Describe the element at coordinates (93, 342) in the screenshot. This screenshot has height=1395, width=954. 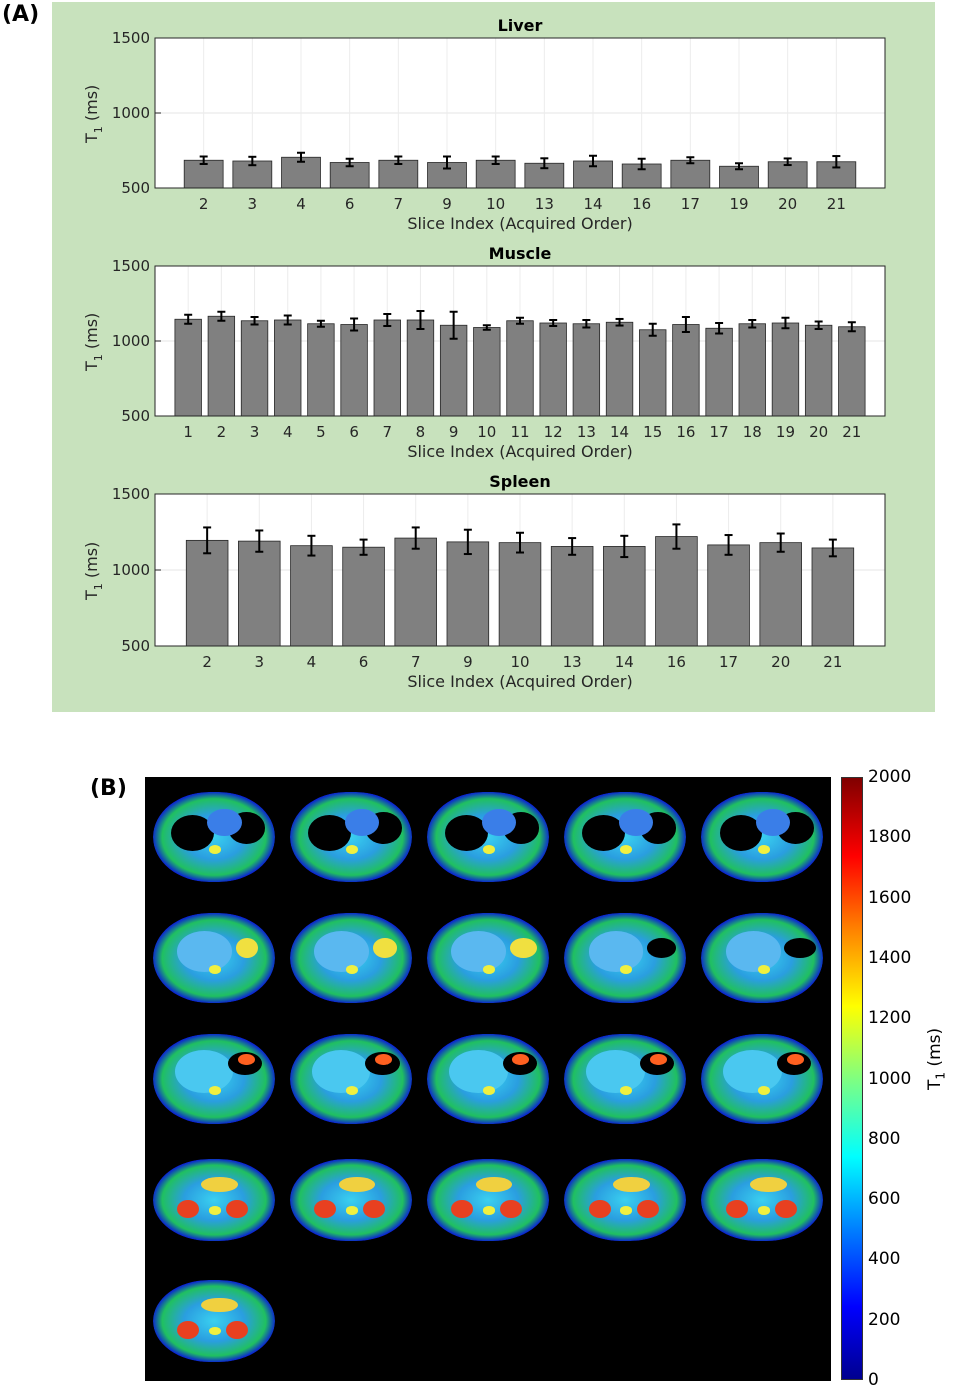
I see `muscle-ylabel: T1 (ms)` at that location.